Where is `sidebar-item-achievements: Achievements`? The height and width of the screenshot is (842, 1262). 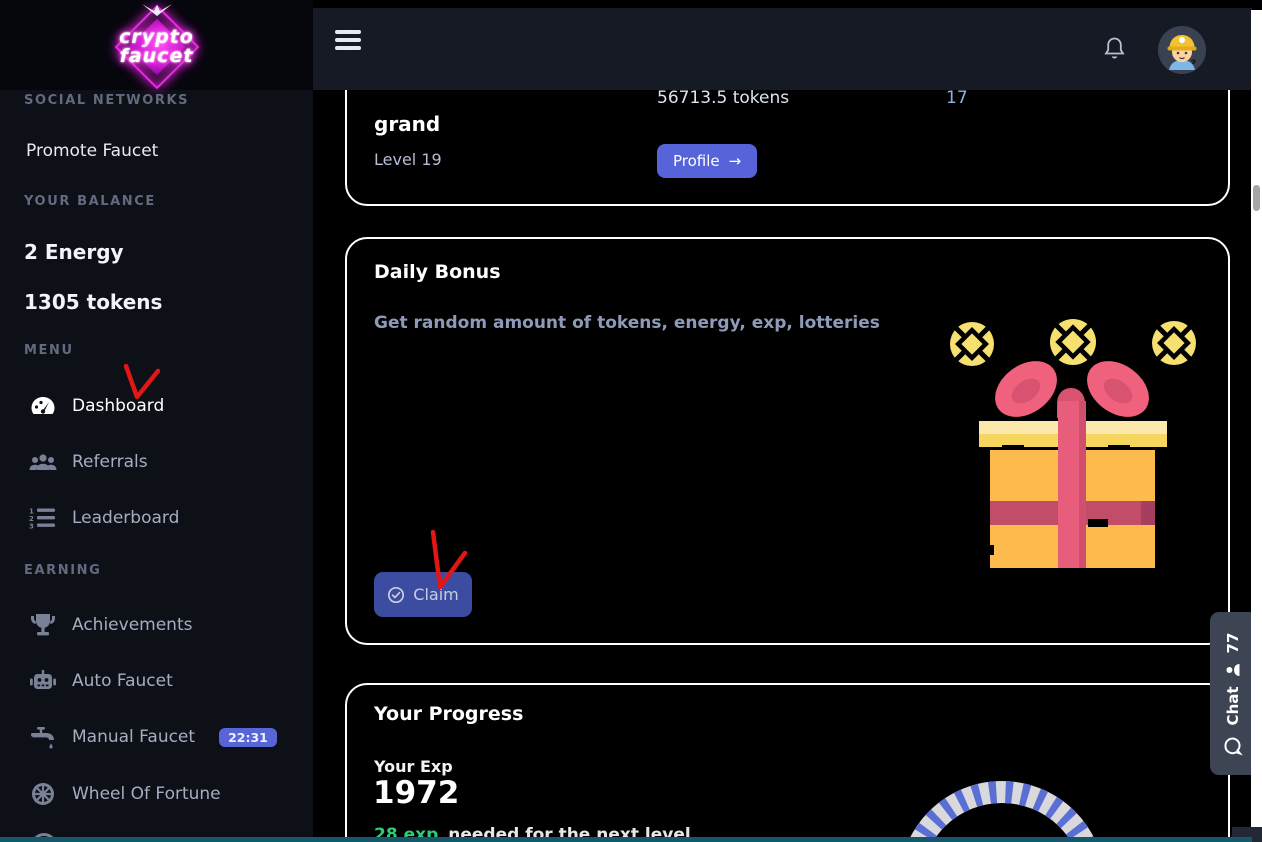 sidebar-item-achievements: Achievements is located at coordinates (110, 625).